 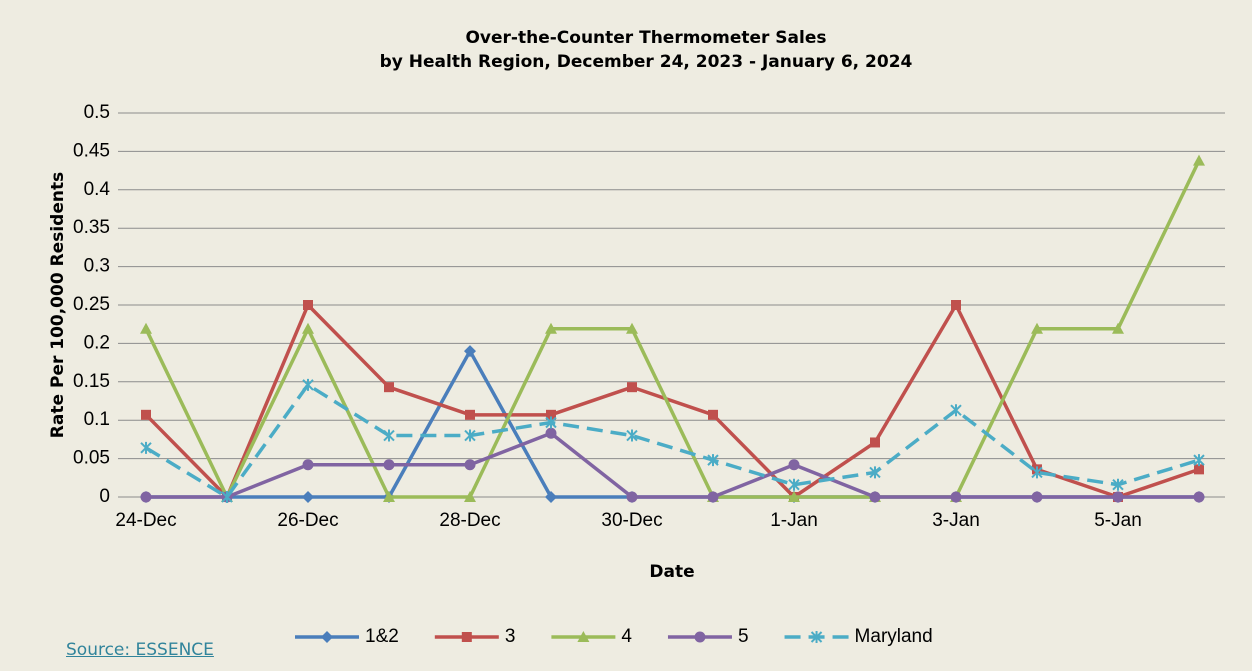 I want to click on x-tick-label: 24-Dec, so click(x=145, y=520).